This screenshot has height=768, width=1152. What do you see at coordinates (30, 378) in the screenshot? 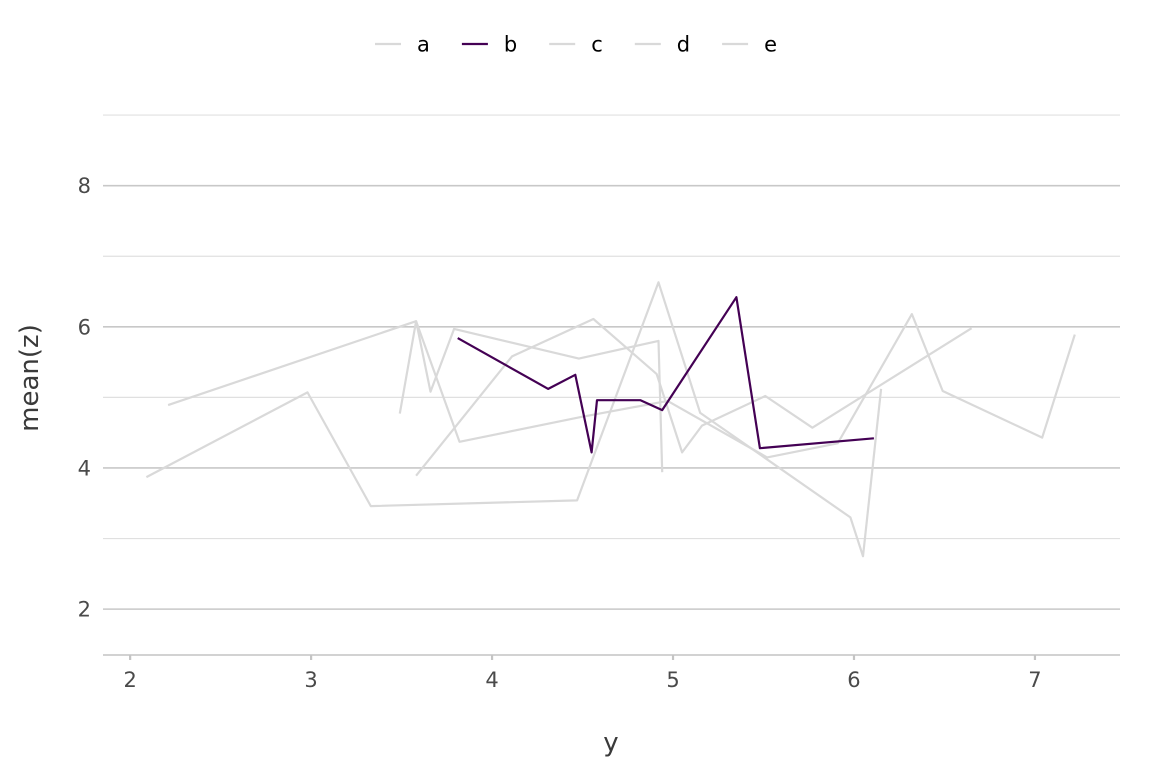
I see `y-axis-title: mean(z)` at bounding box center [30, 378].